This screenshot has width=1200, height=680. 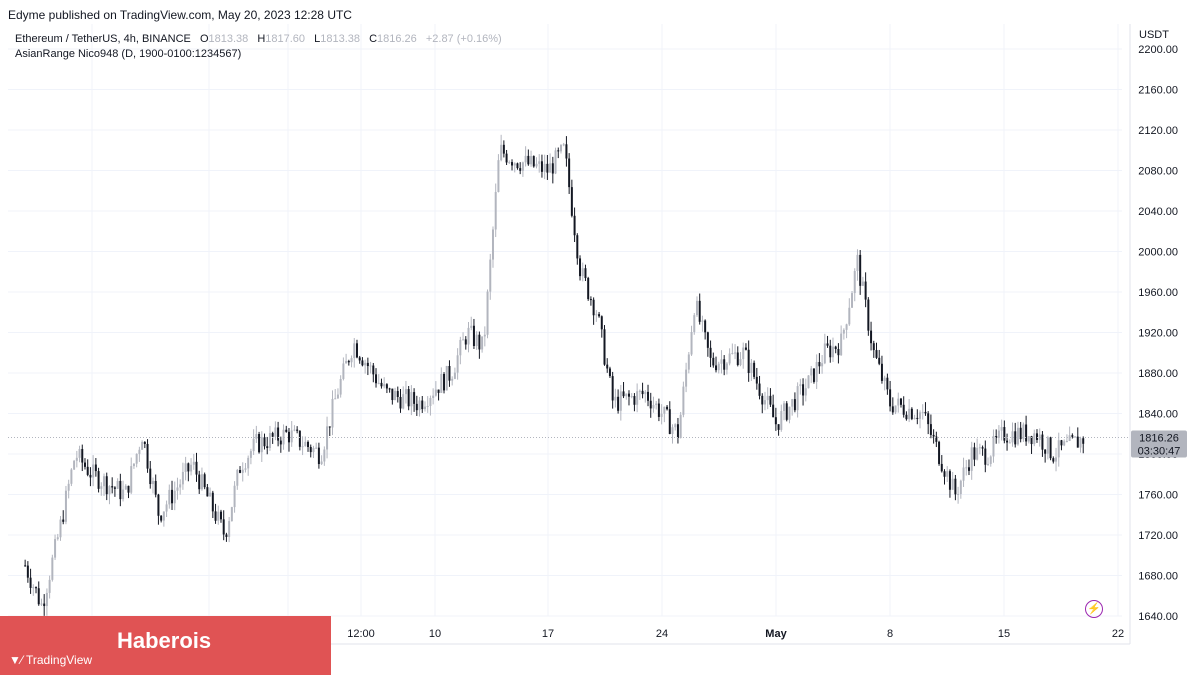 What do you see at coordinates (103, 39) in the screenshot?
I see `symbol-label: Ethereum / TetherUS, 4h, BINANCE` at bounding box center [103, 39].